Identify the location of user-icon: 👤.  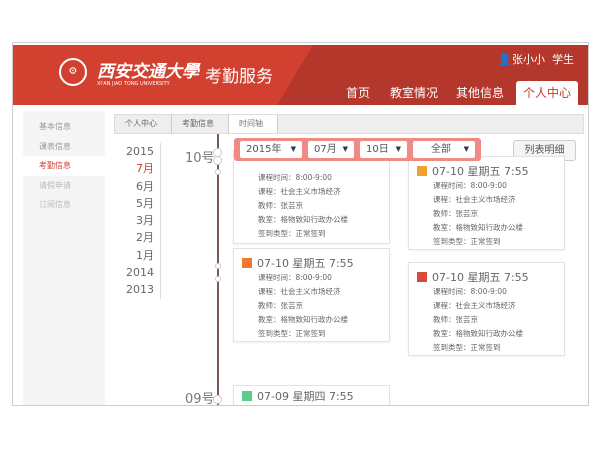
(505, 59).